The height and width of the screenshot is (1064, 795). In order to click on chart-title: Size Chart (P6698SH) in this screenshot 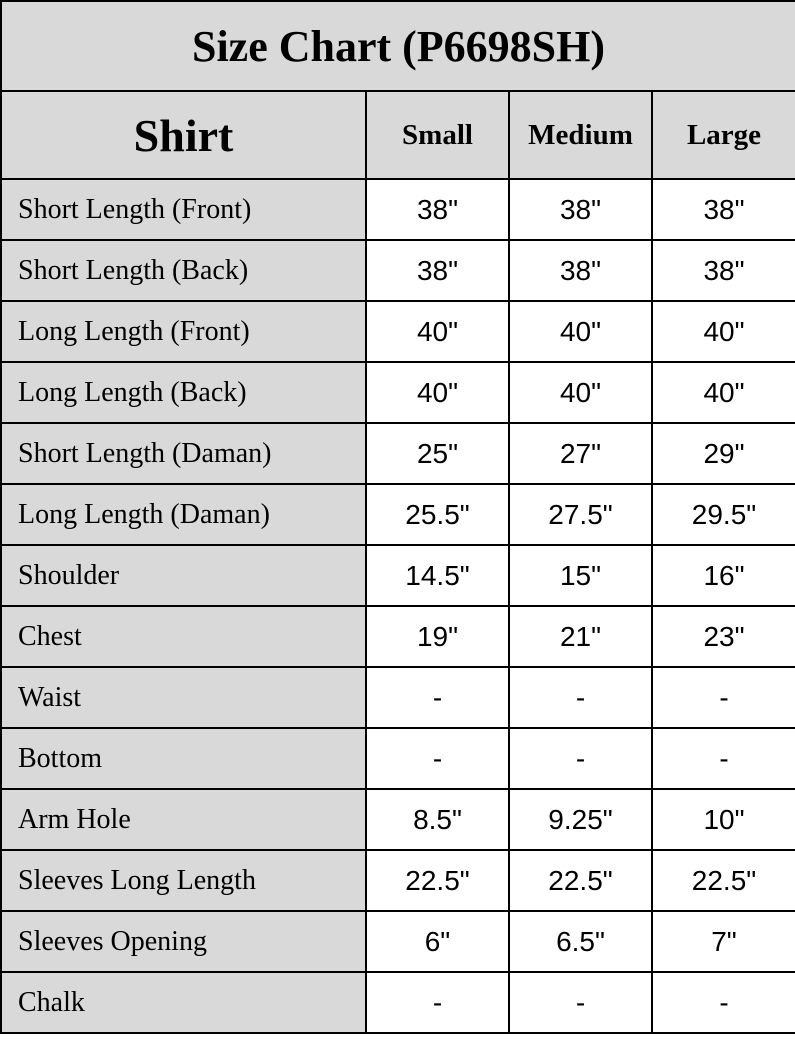, I will do `click(397, 46)`.